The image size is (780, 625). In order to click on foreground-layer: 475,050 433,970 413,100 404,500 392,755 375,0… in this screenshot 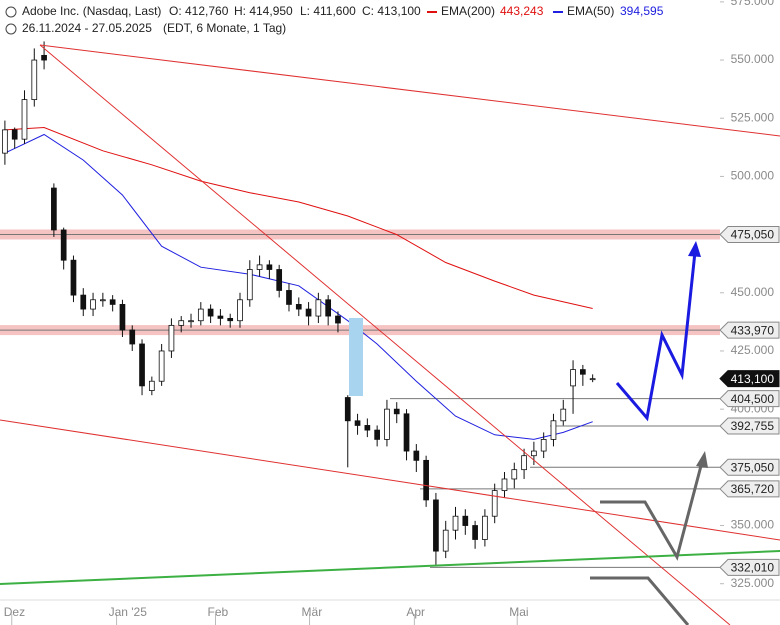, I will do `click(749, 400)`.